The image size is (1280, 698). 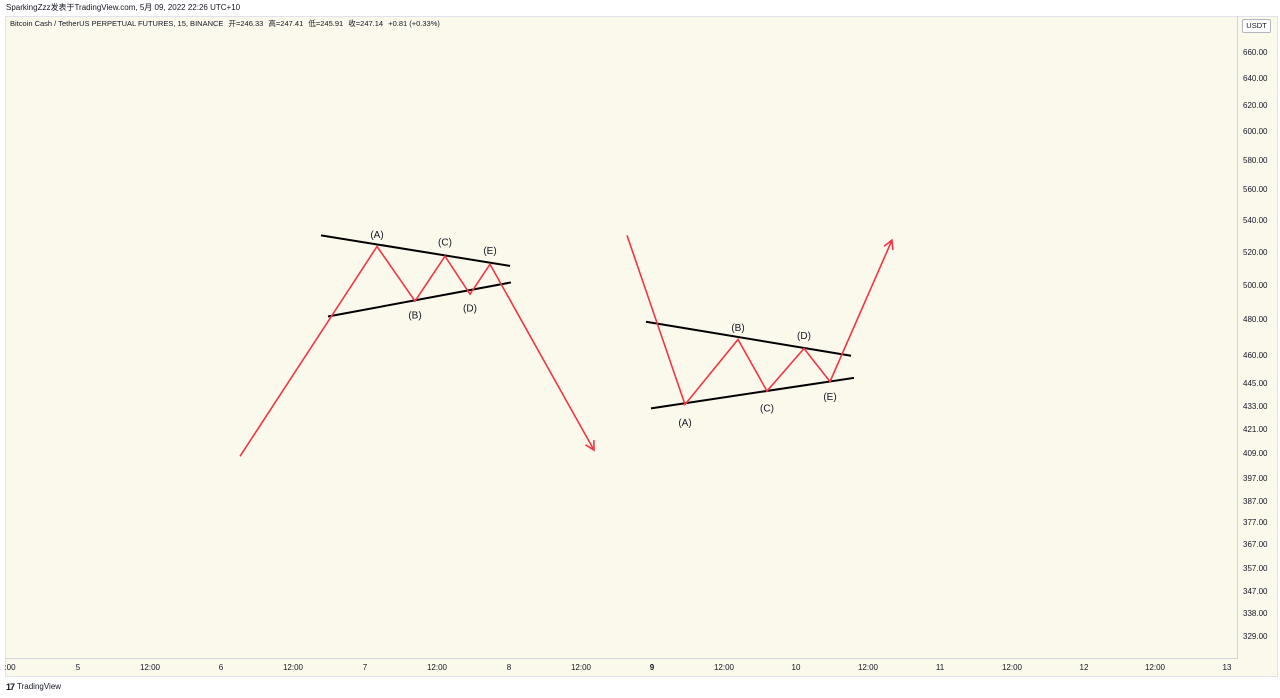 I want to click on time-tick-label: 13, so click(x=1227, y=667).